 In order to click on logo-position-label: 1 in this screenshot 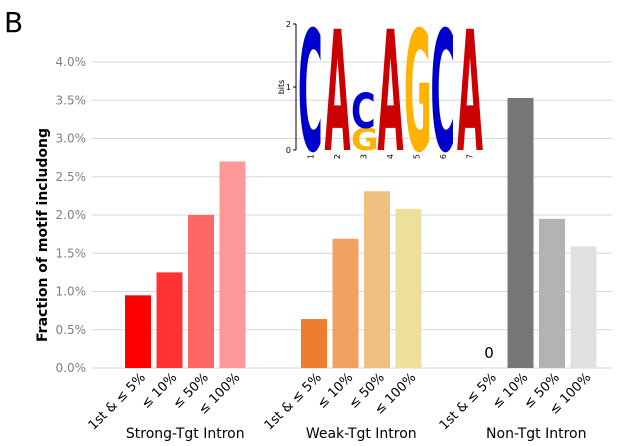, I will do `click(310, 156)`.